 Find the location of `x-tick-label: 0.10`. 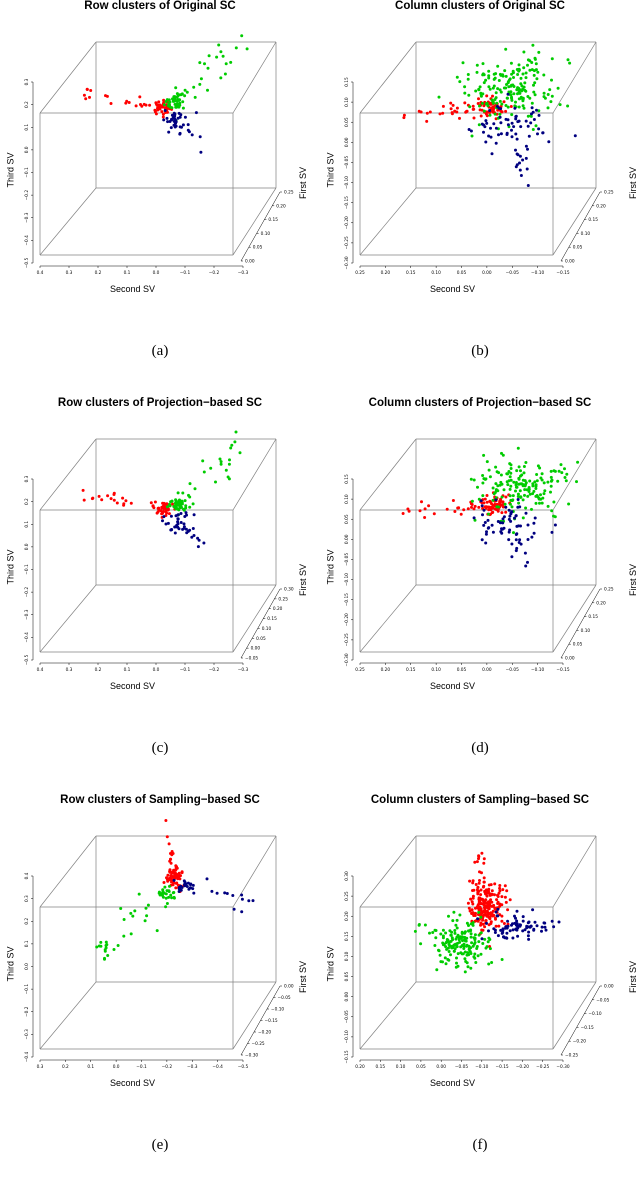

x-tick-label: 0.10 is located at coordinates (436, 670).